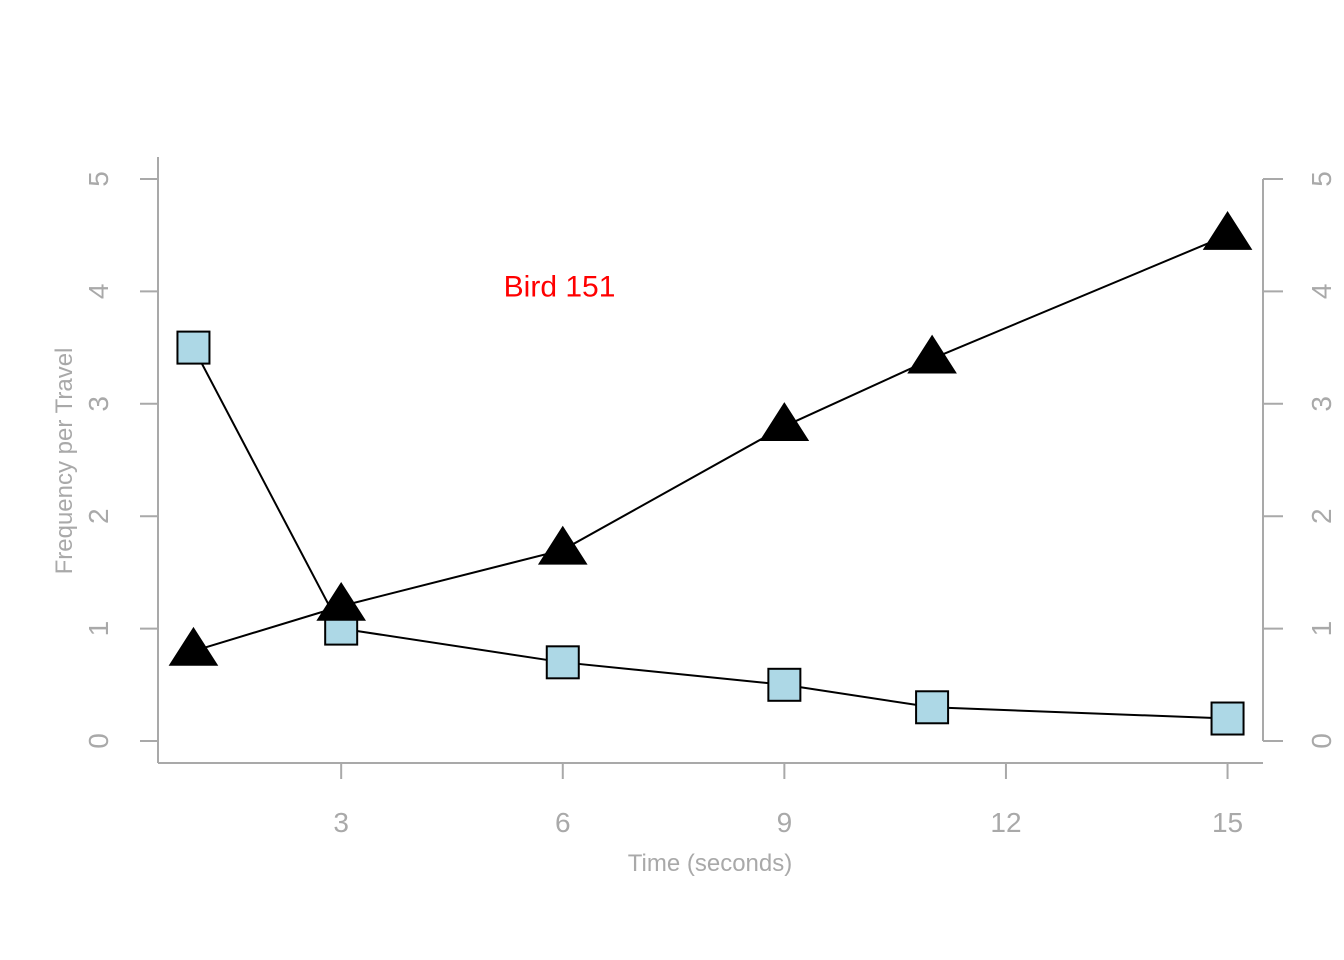 This screenshot has height=960, width=1344. I want to click on y-tick-label-right: 2, so click(1321, 516).